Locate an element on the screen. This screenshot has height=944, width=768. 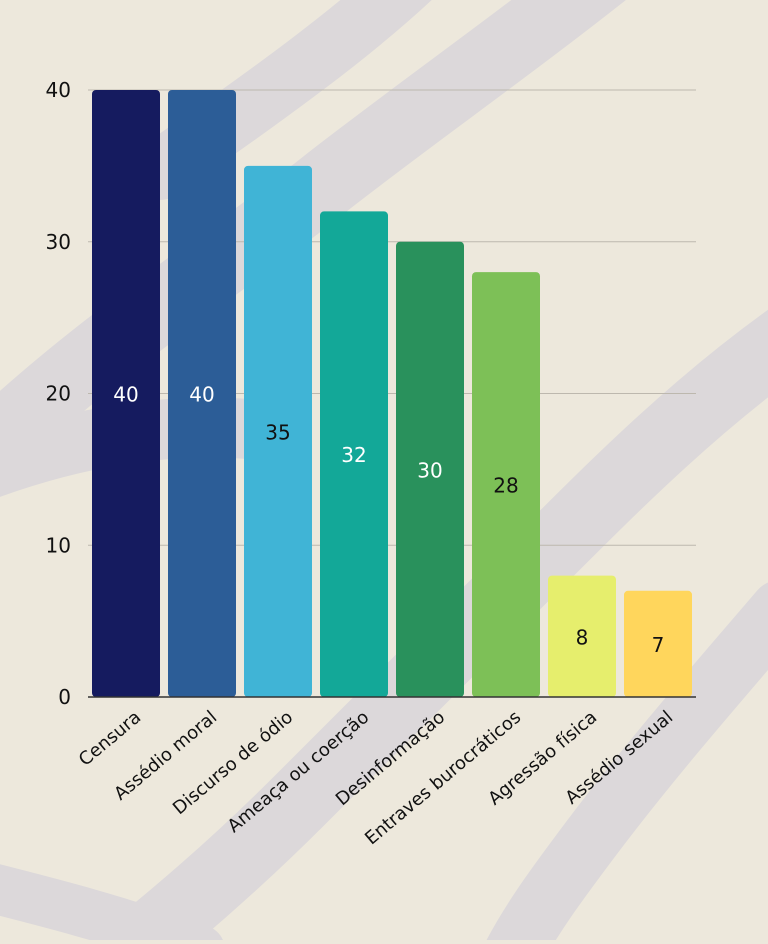
data-label: 30 is located at coordinates (429, 470).